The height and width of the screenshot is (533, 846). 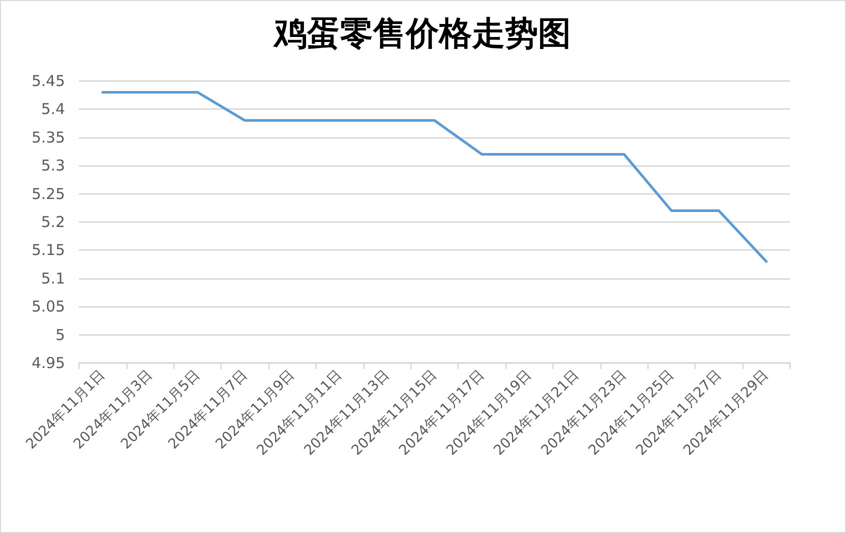 I want to click on y-tick-label: 5.1, so click(x=53, y=278).